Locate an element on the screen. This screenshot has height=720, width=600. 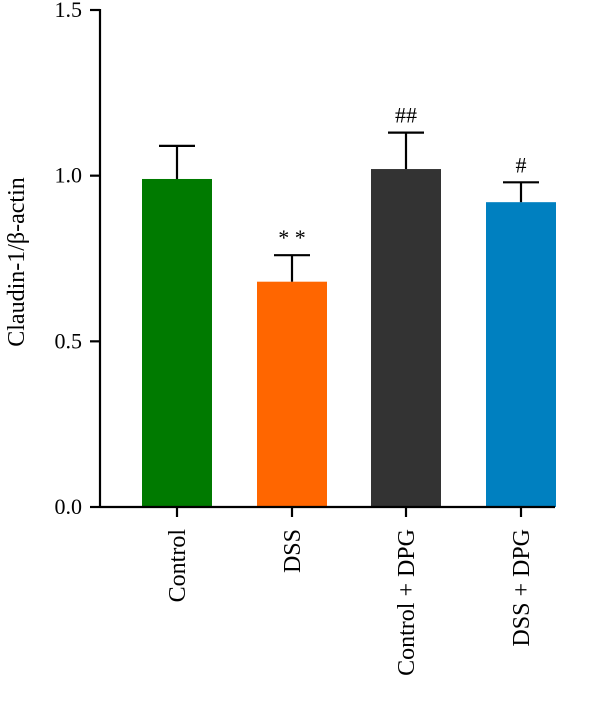
bar-dss-dpg is located at coordinates (521, 354).